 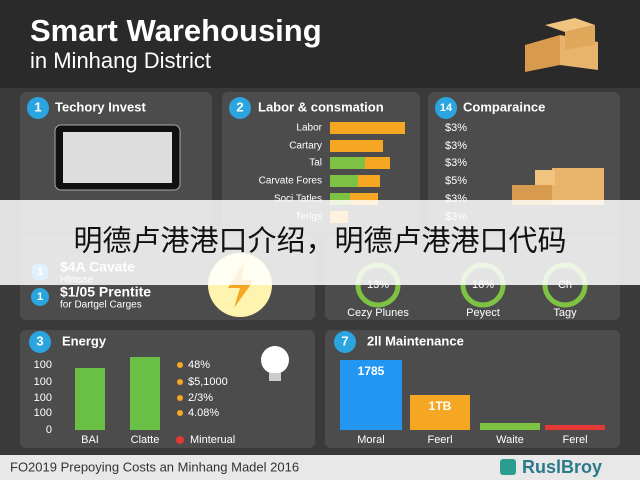 What do you see at coordinates (298, 199) in the screenshot?
I see `bar-label: Soci Tatles` at bounding box center [298, 199].